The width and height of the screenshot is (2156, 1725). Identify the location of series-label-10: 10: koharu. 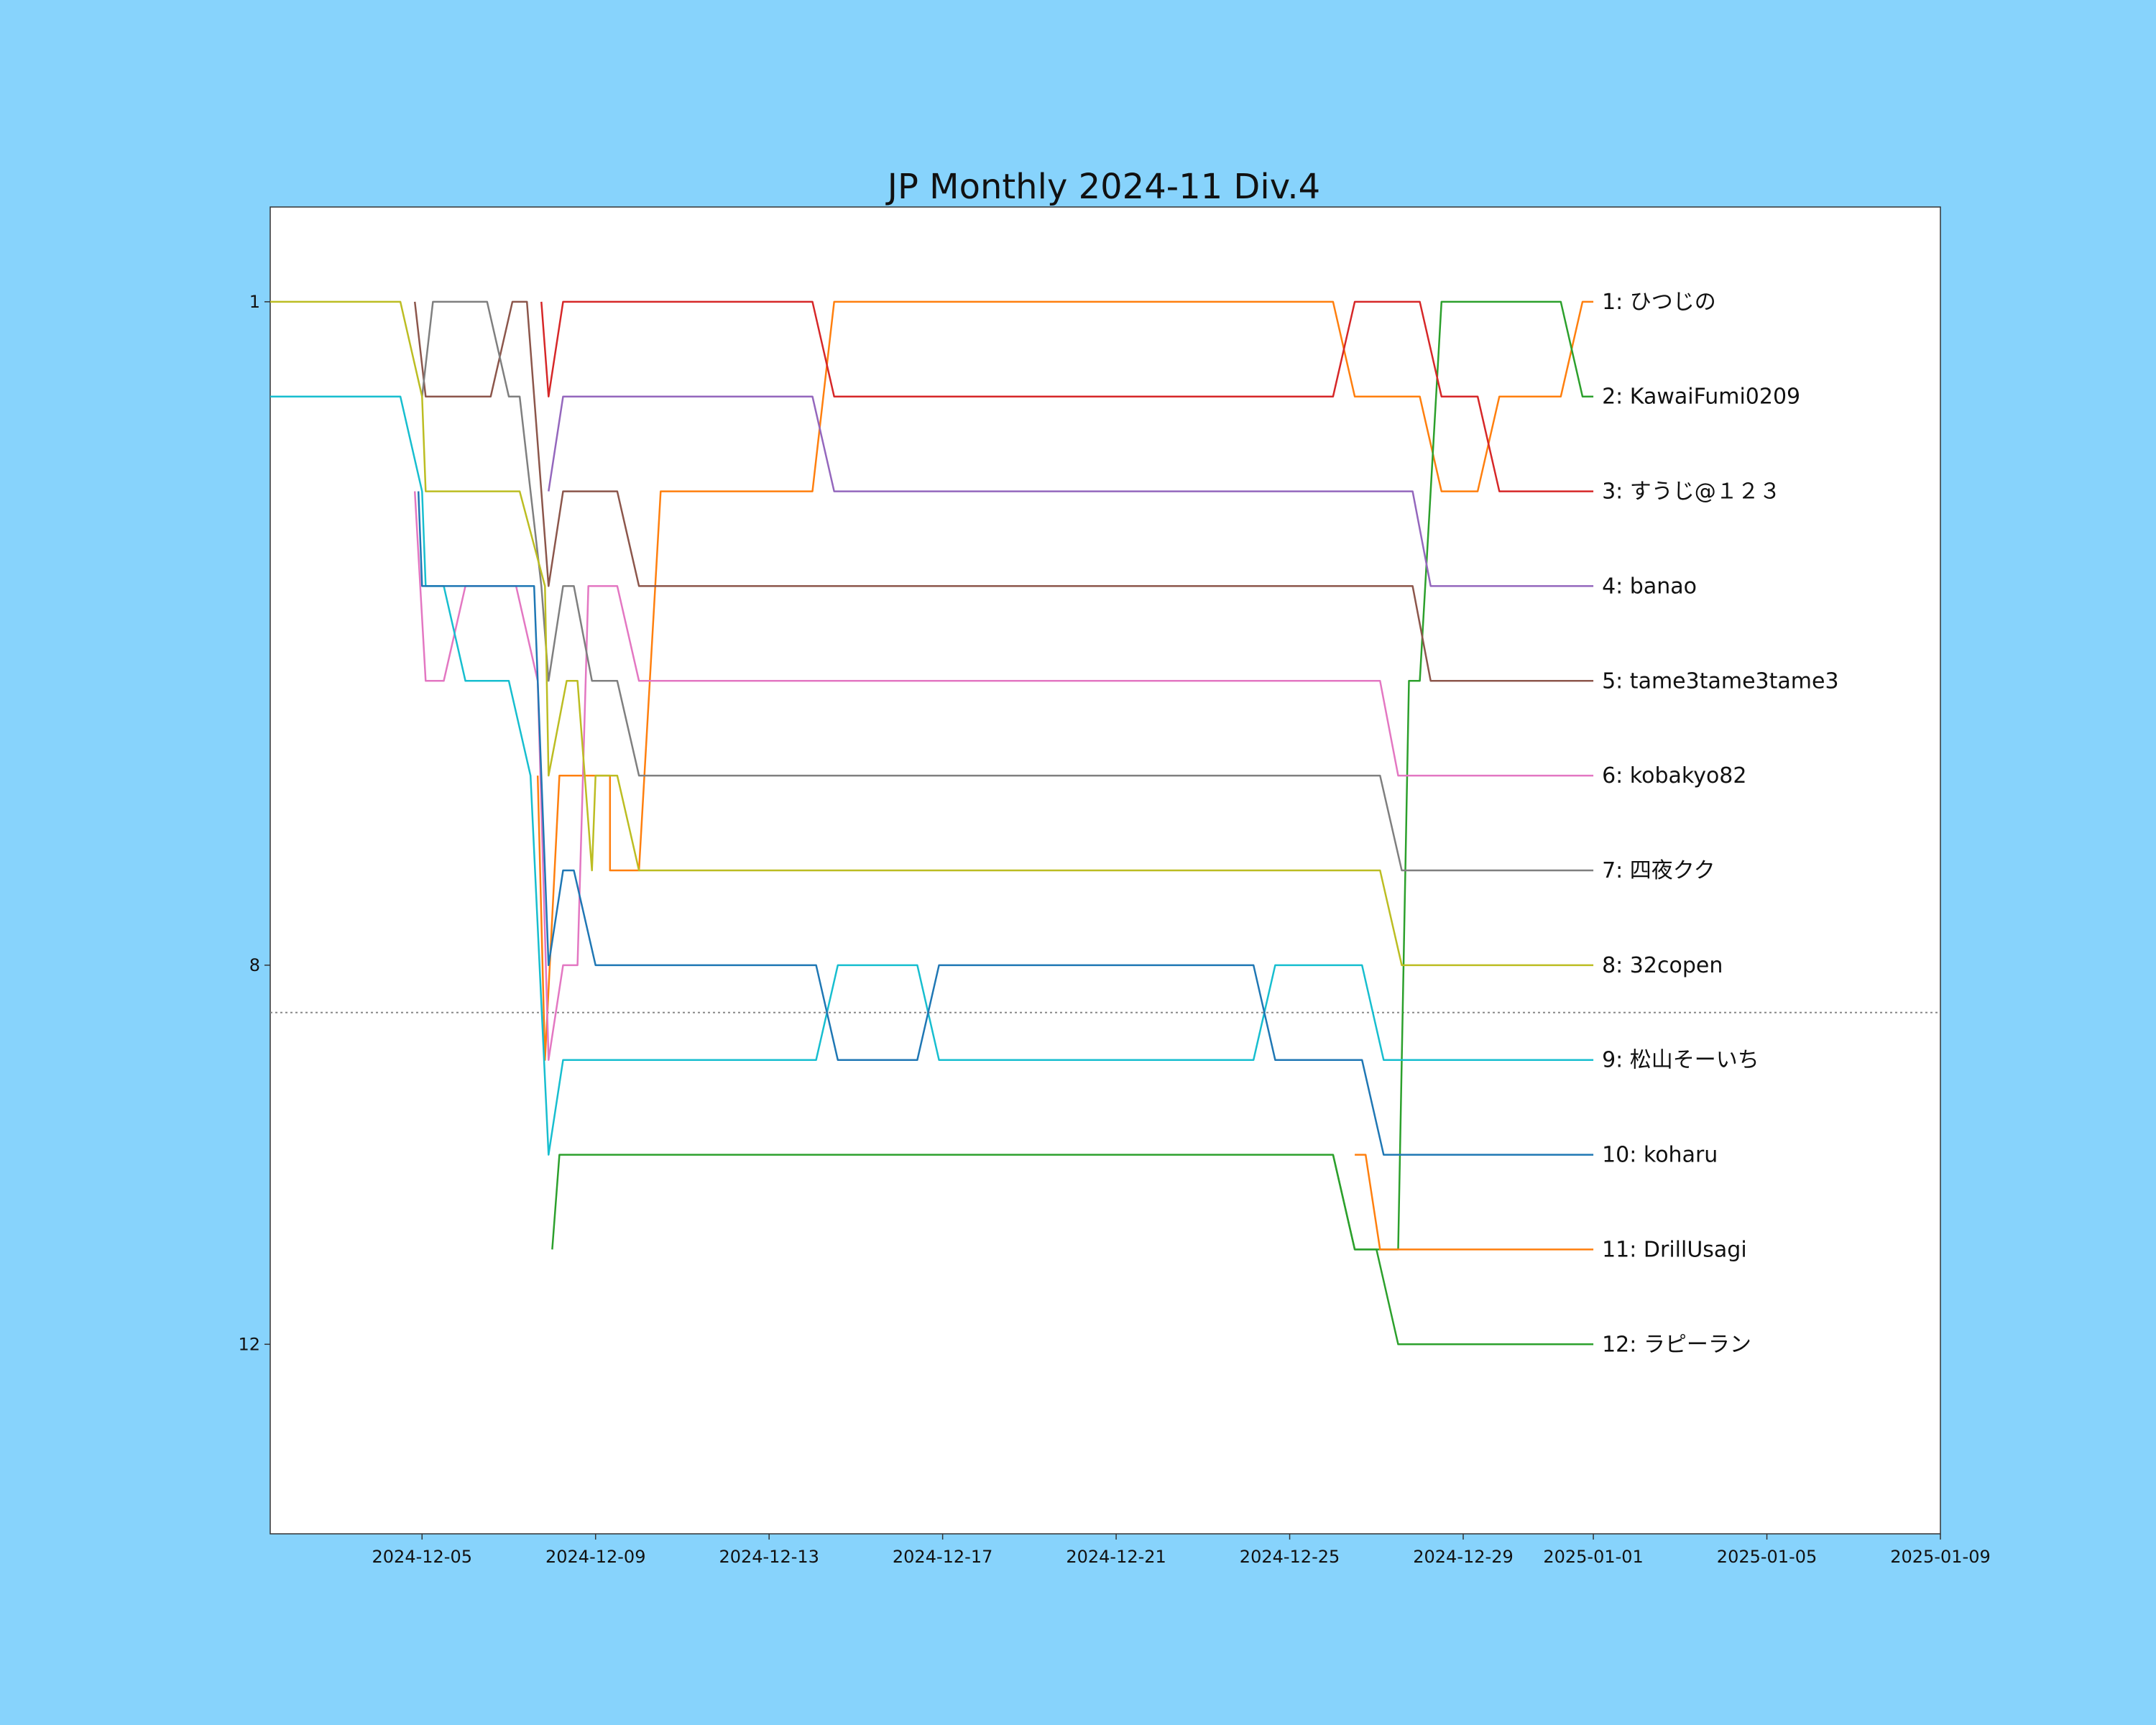
(1660, 1155).